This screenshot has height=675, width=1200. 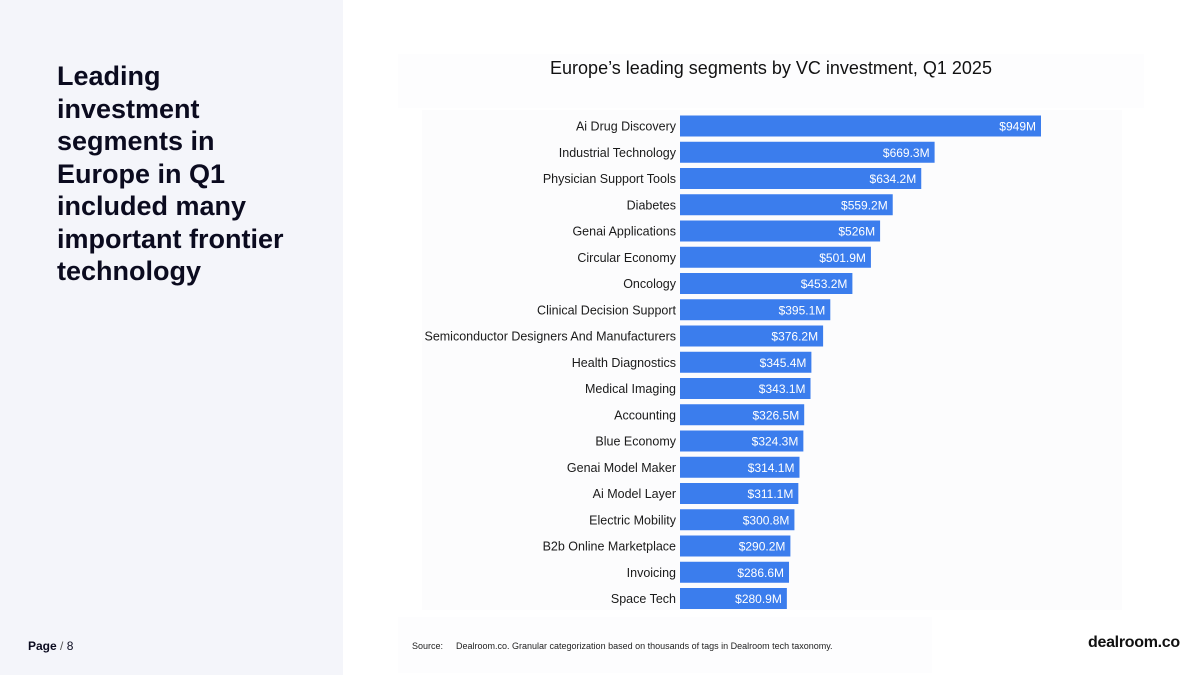 I want to click on bar-value-label: $949M, so click(x=1017, y=127).